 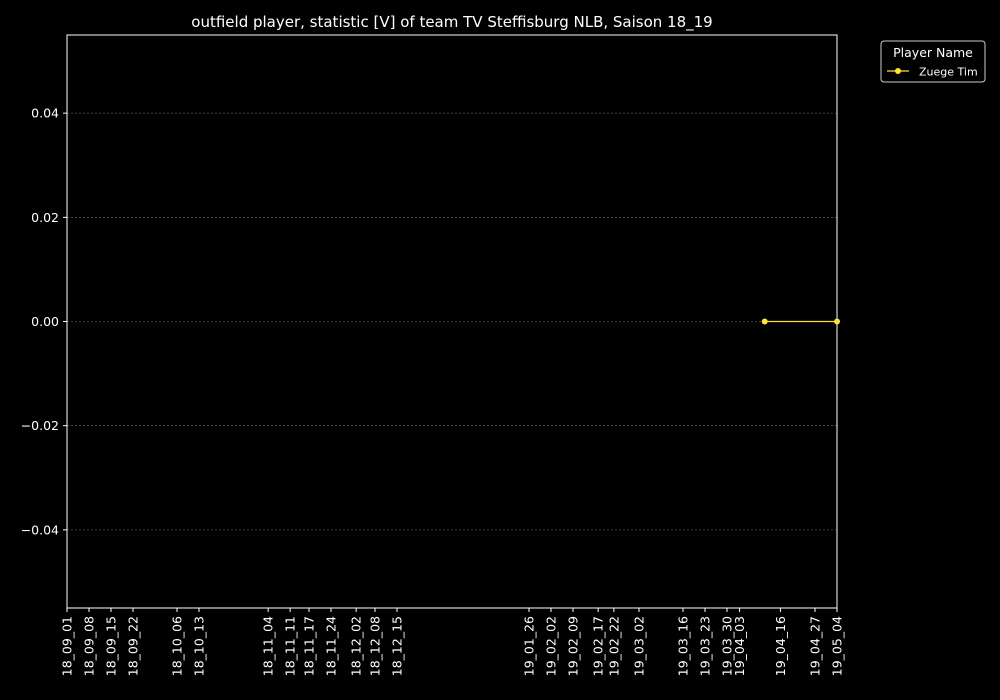 What do you see at coordinates (133, 646) in the screenshot?
I see `x-tick-label: 18_09_22` at bounding box center [133, 646].